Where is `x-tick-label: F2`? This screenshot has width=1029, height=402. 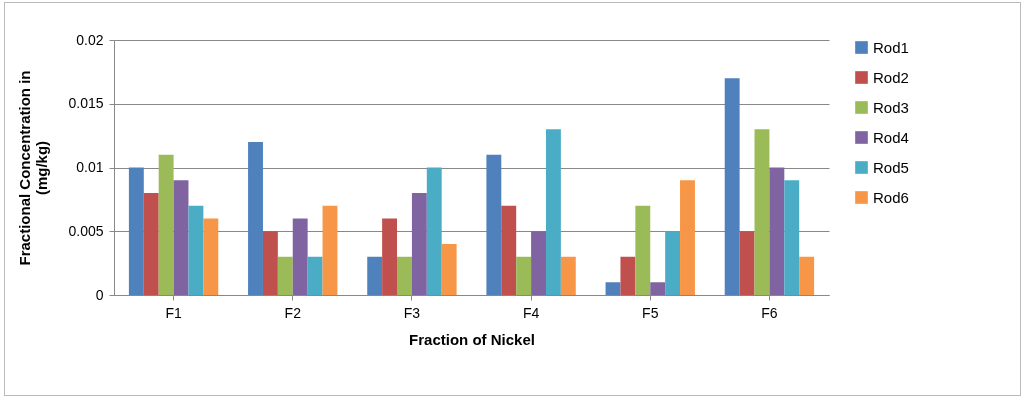
x-tick-label: F2 is located at coordinates (293, 312).